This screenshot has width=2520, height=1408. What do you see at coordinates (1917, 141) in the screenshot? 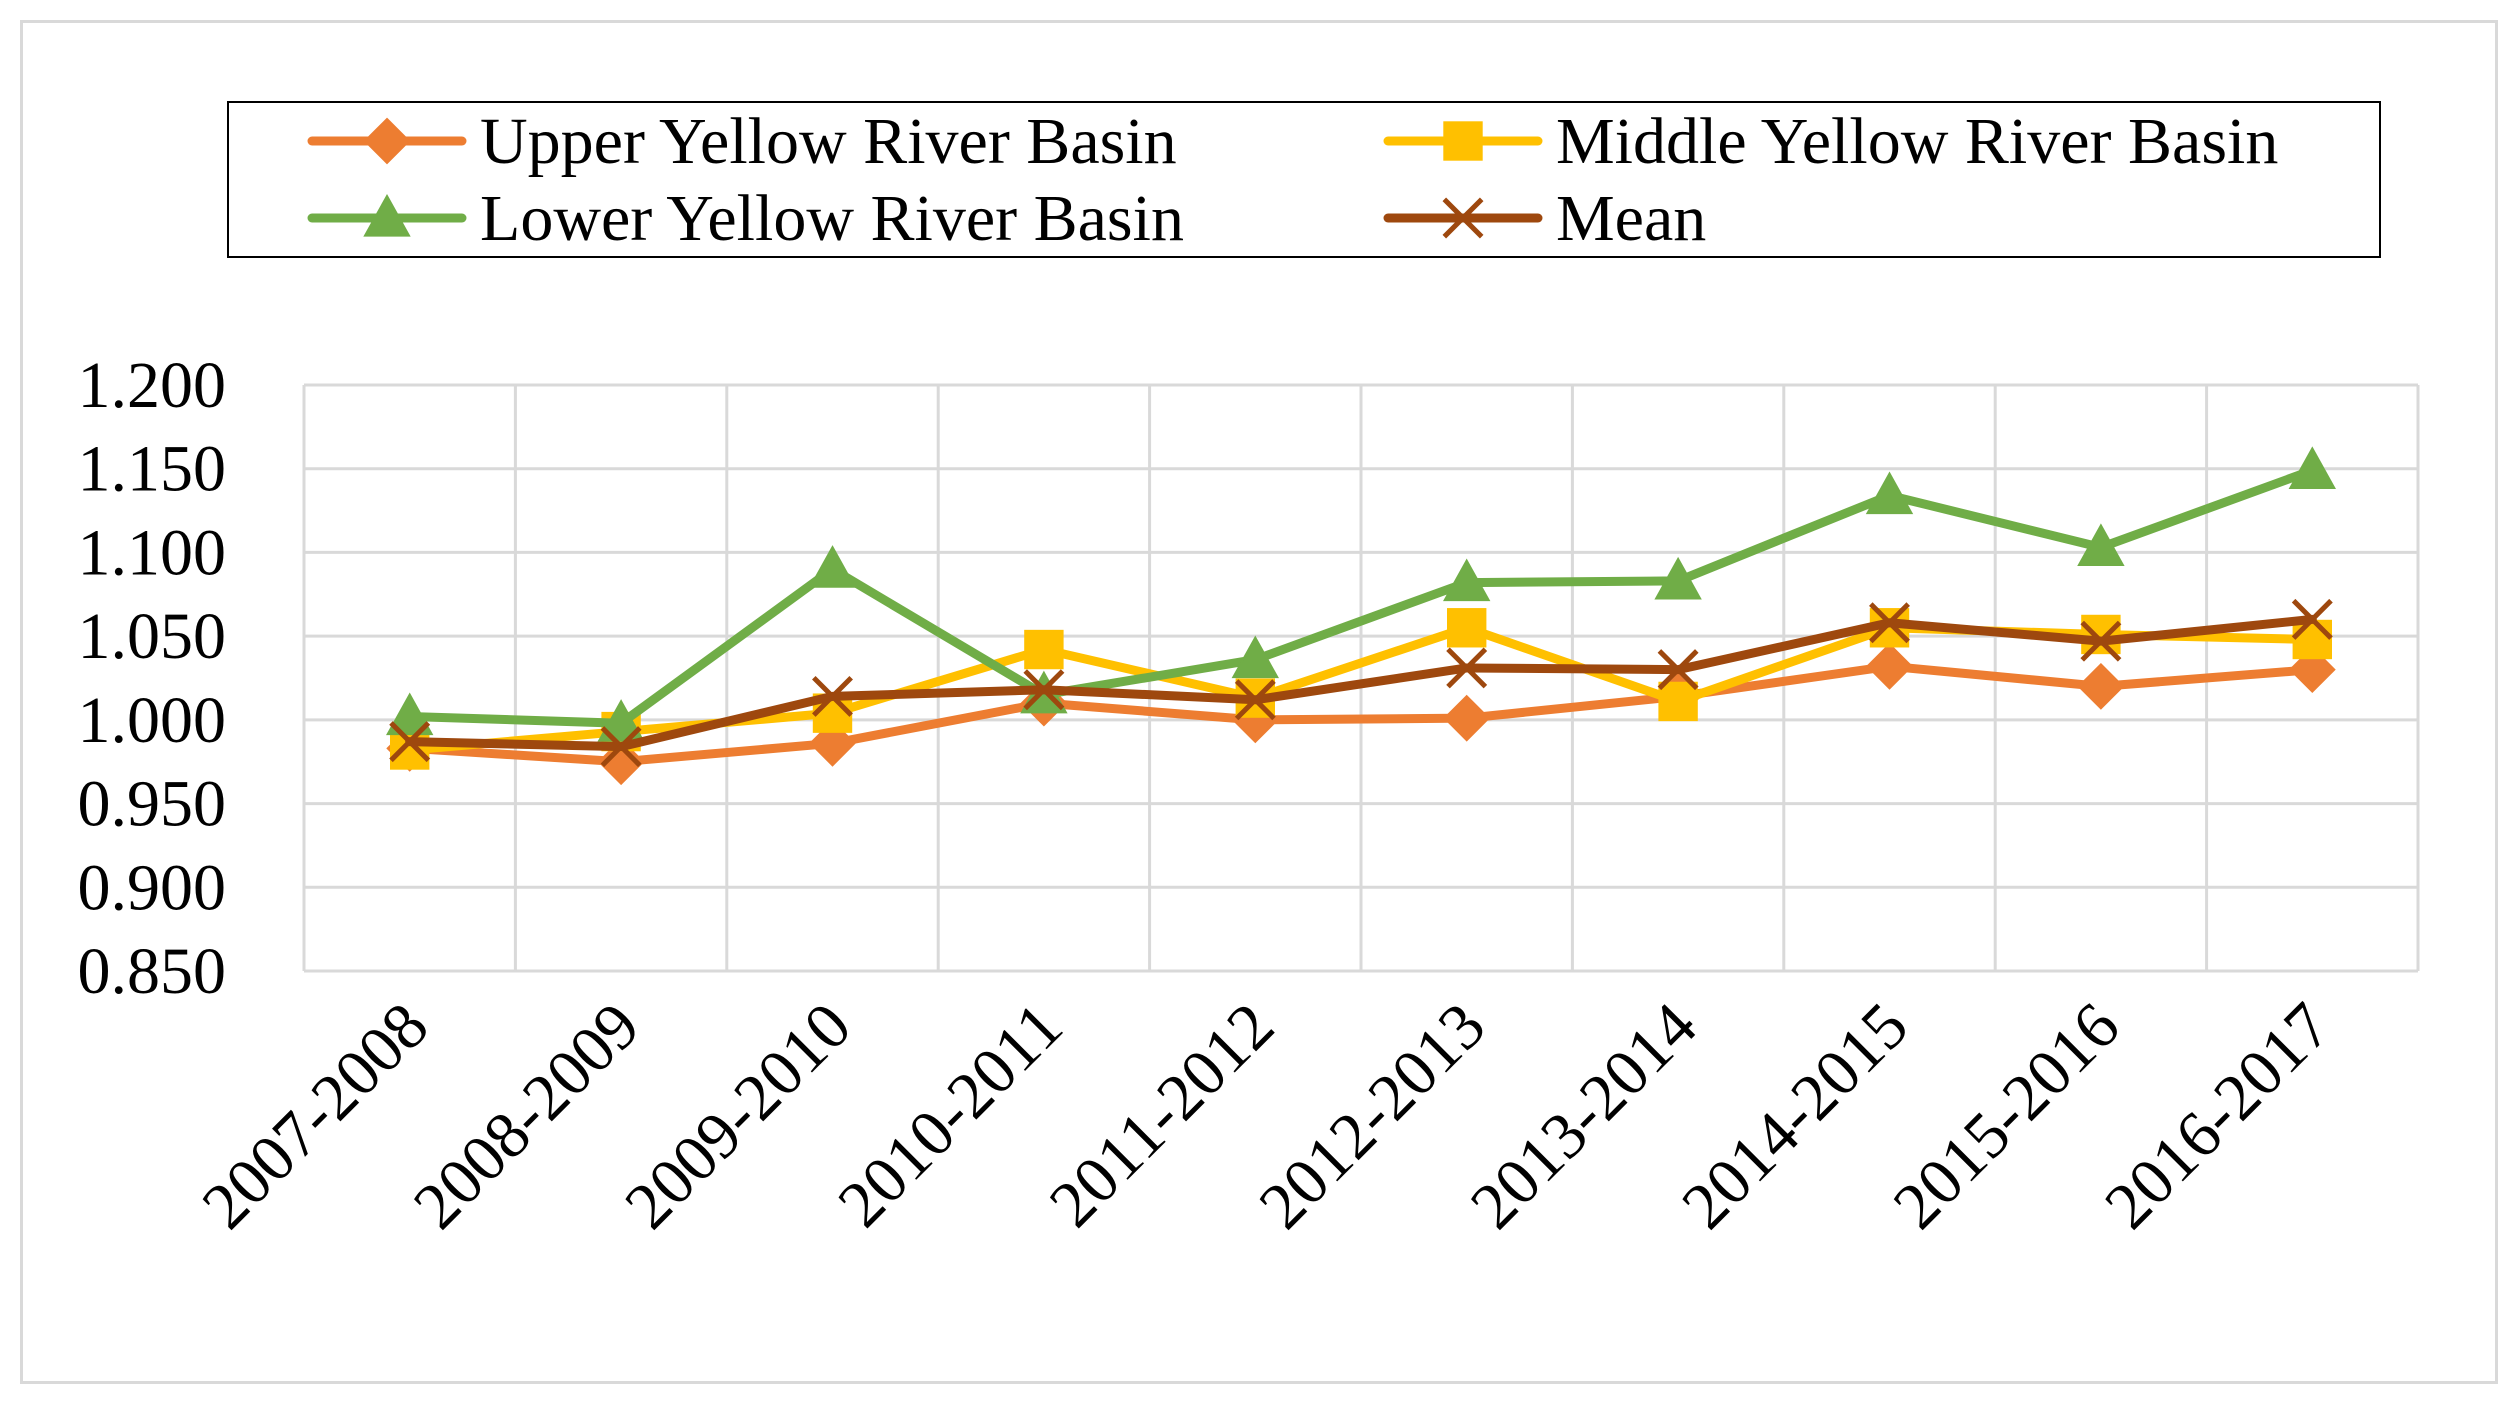
I see `legend-label: Middle Yellow River Basin` at bounding box center [1917, 141].